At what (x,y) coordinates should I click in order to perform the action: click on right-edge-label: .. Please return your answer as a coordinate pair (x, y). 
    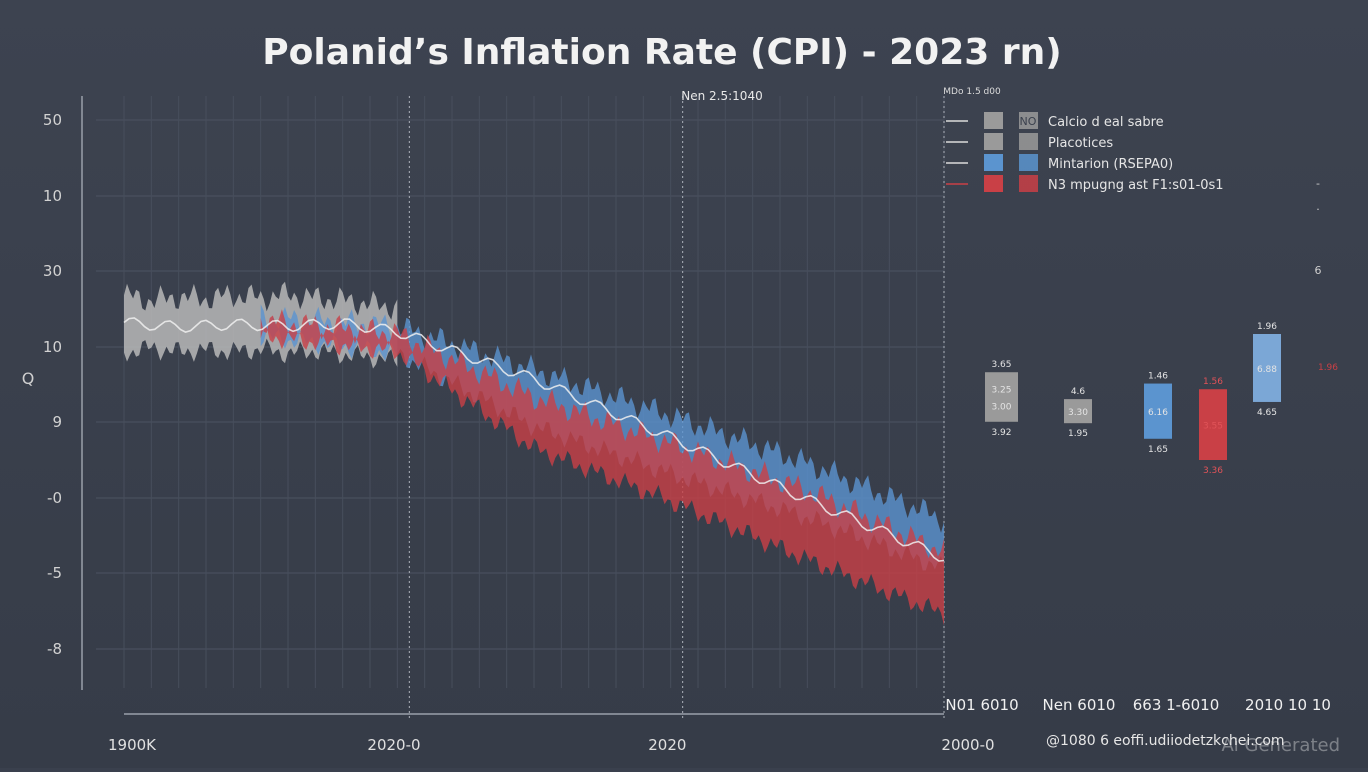
    Looking at the image, I should click on (1318, 206).